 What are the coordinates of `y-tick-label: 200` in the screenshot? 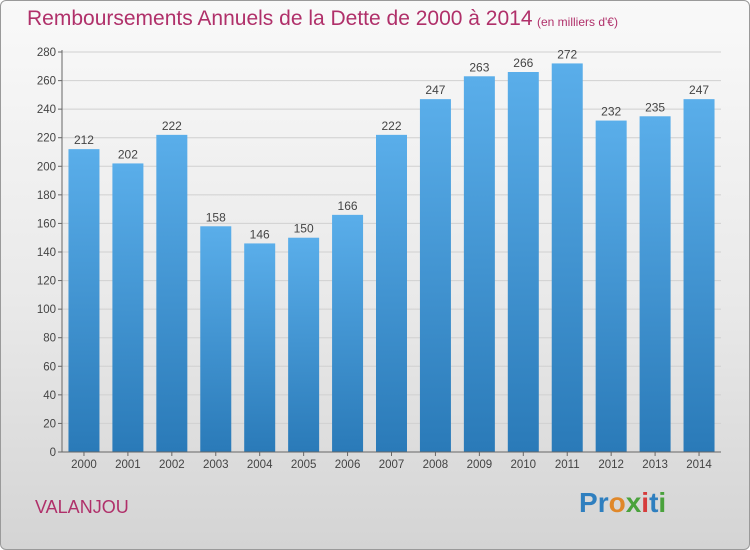 It's located at (46, 167).